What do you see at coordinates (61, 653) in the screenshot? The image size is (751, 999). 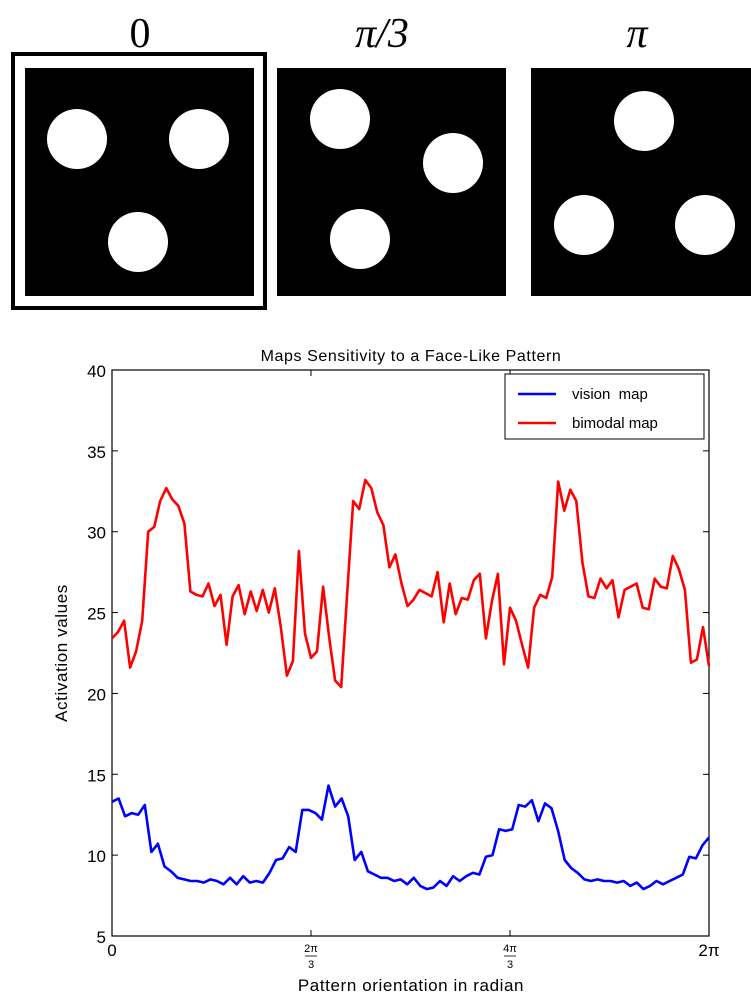 I see `y-axis-label: Activation values` at bounding box center [61, 653].